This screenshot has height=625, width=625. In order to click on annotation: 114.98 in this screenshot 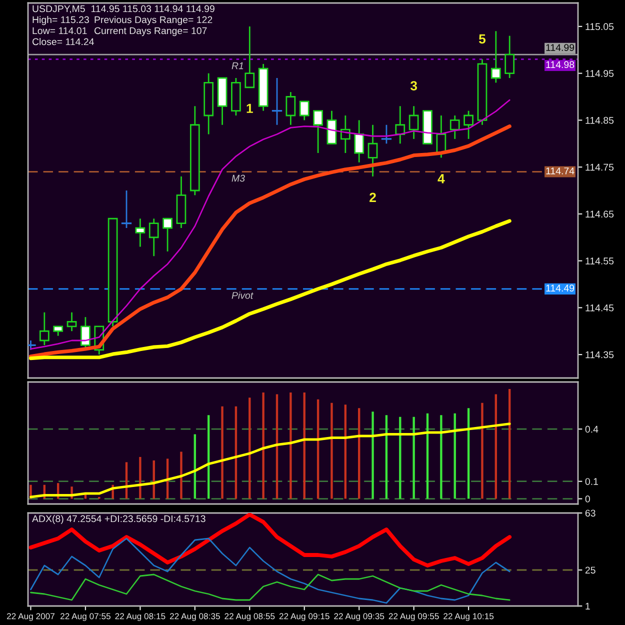, I will do `click(560, 64)`.